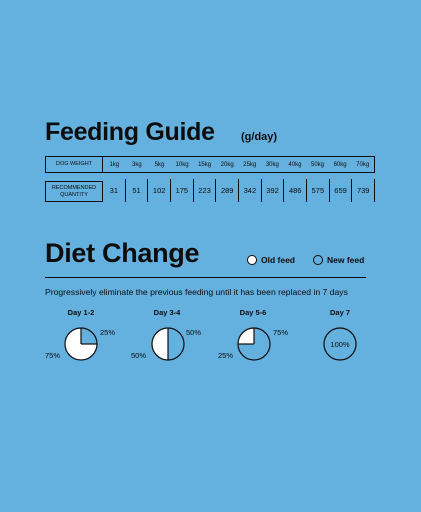 The image size is (421, 512). I want to click on diet-change-title: Diet Change, so click(122, 253).